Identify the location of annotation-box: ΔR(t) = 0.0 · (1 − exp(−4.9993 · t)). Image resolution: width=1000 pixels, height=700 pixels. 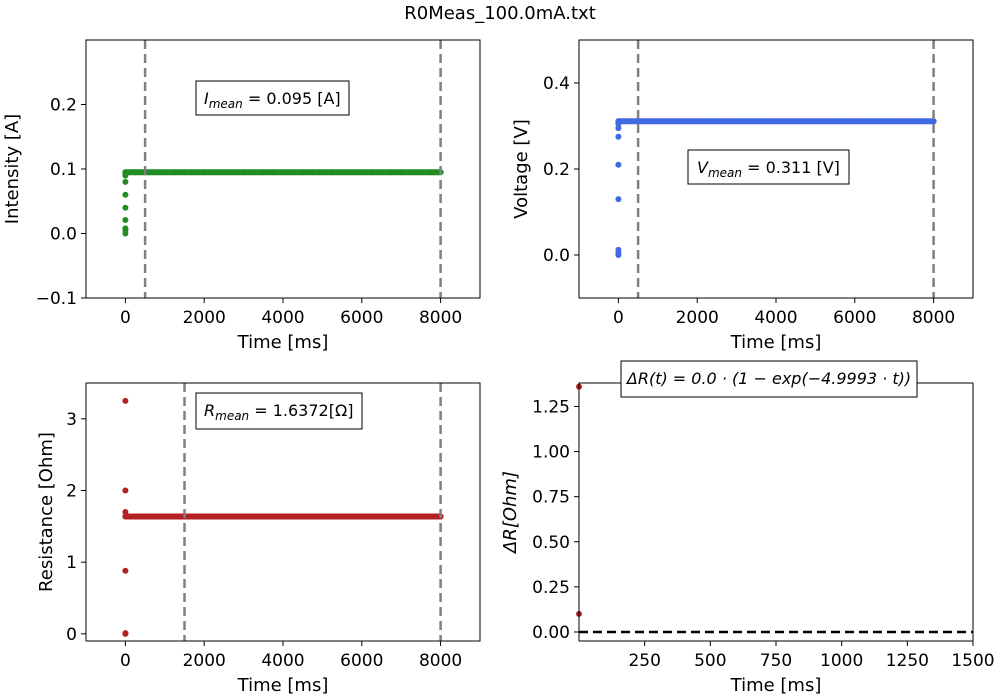
(769, 379).